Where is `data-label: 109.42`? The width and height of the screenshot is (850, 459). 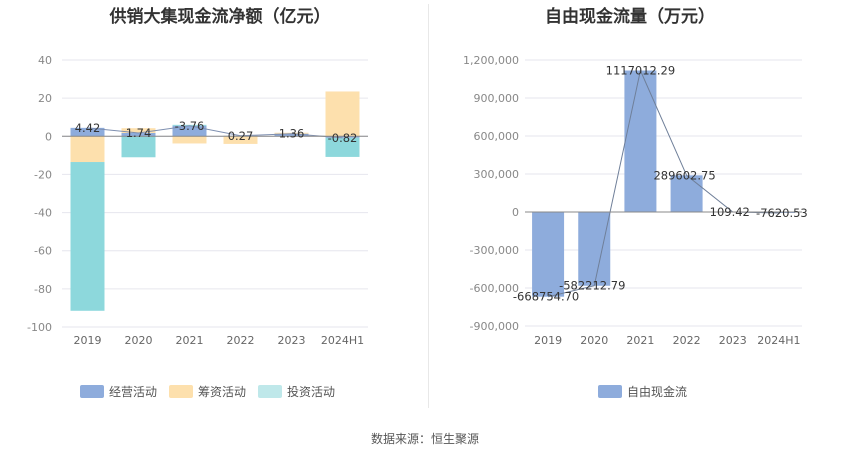
data-label: 109.42 is located at coordinates (730, 212).